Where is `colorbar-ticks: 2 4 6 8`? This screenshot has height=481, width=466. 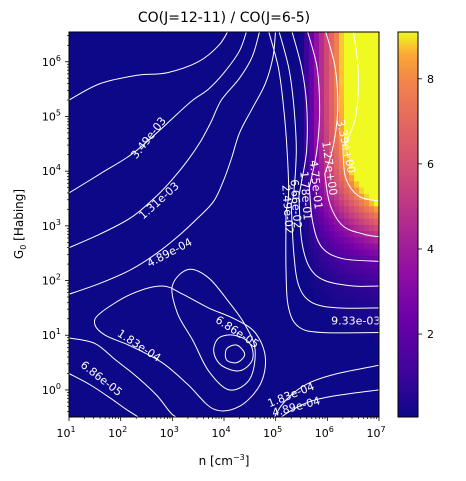 colorbar-ticks: 2 4 6 8 is located at coordinates (426, 207).